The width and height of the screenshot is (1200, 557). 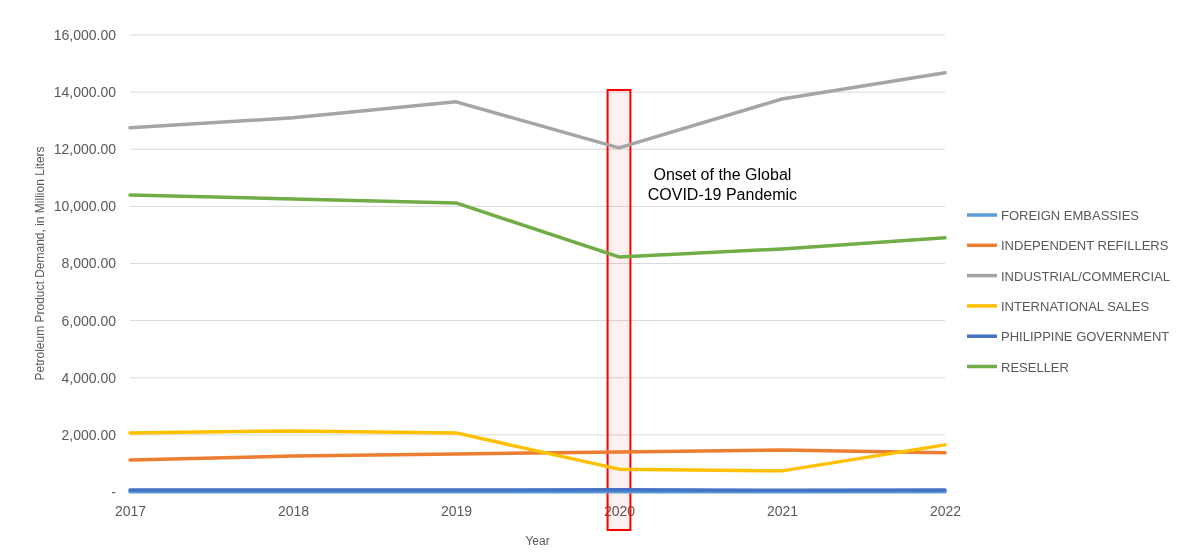 I want to click on legend-label: INTERNATIONAL SALES, so click(x=1075, y=306).